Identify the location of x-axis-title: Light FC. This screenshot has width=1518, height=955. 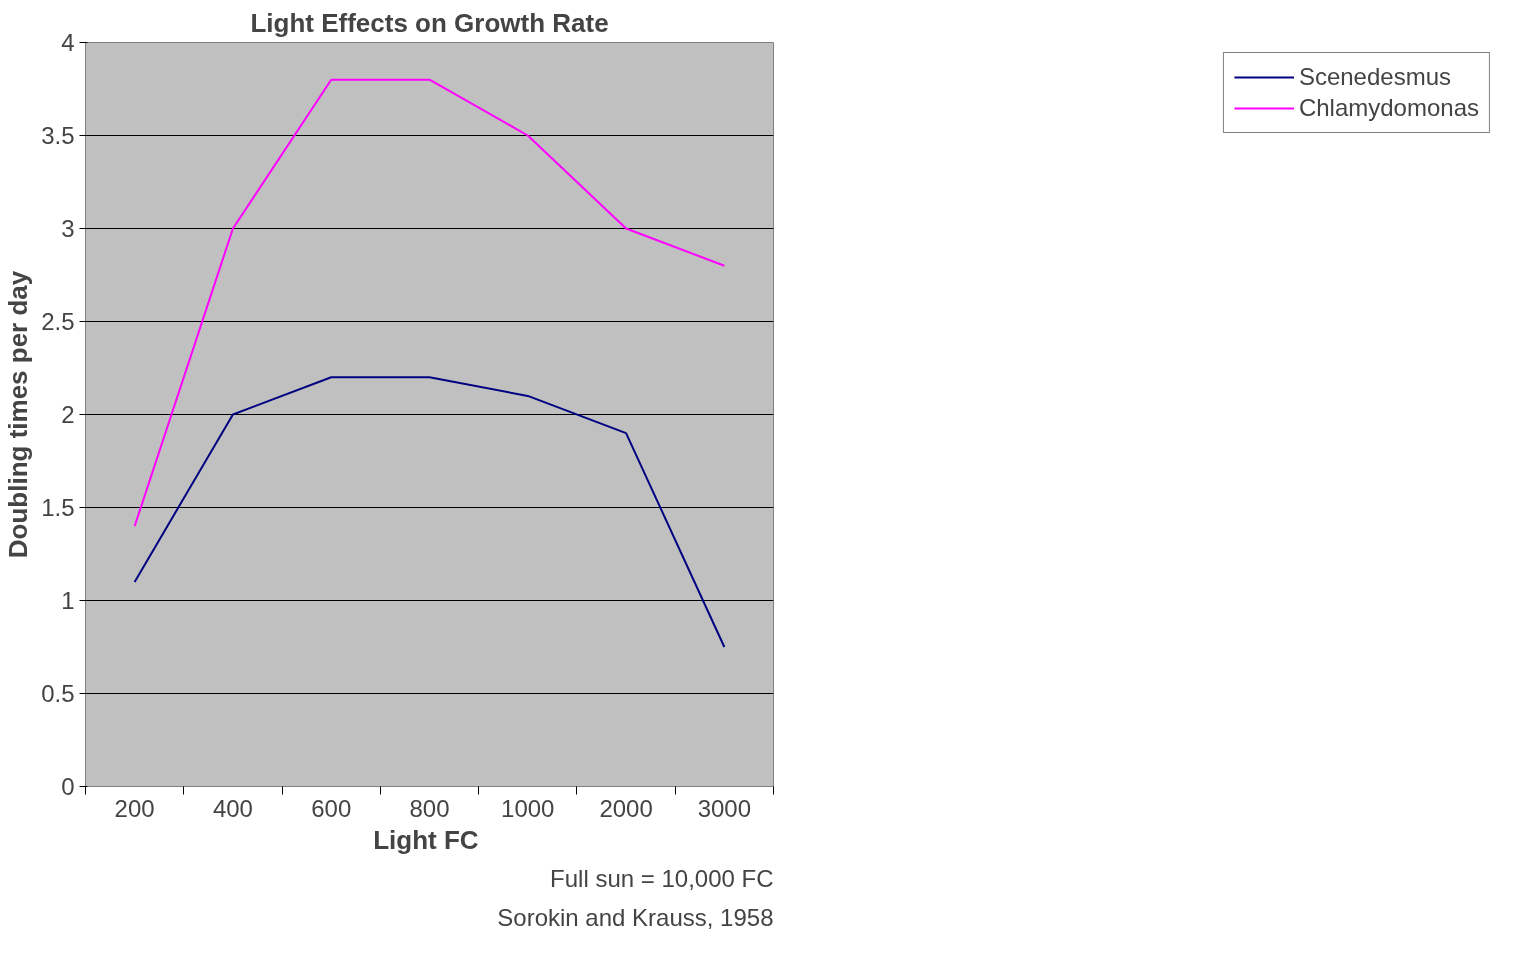
(426, 839).